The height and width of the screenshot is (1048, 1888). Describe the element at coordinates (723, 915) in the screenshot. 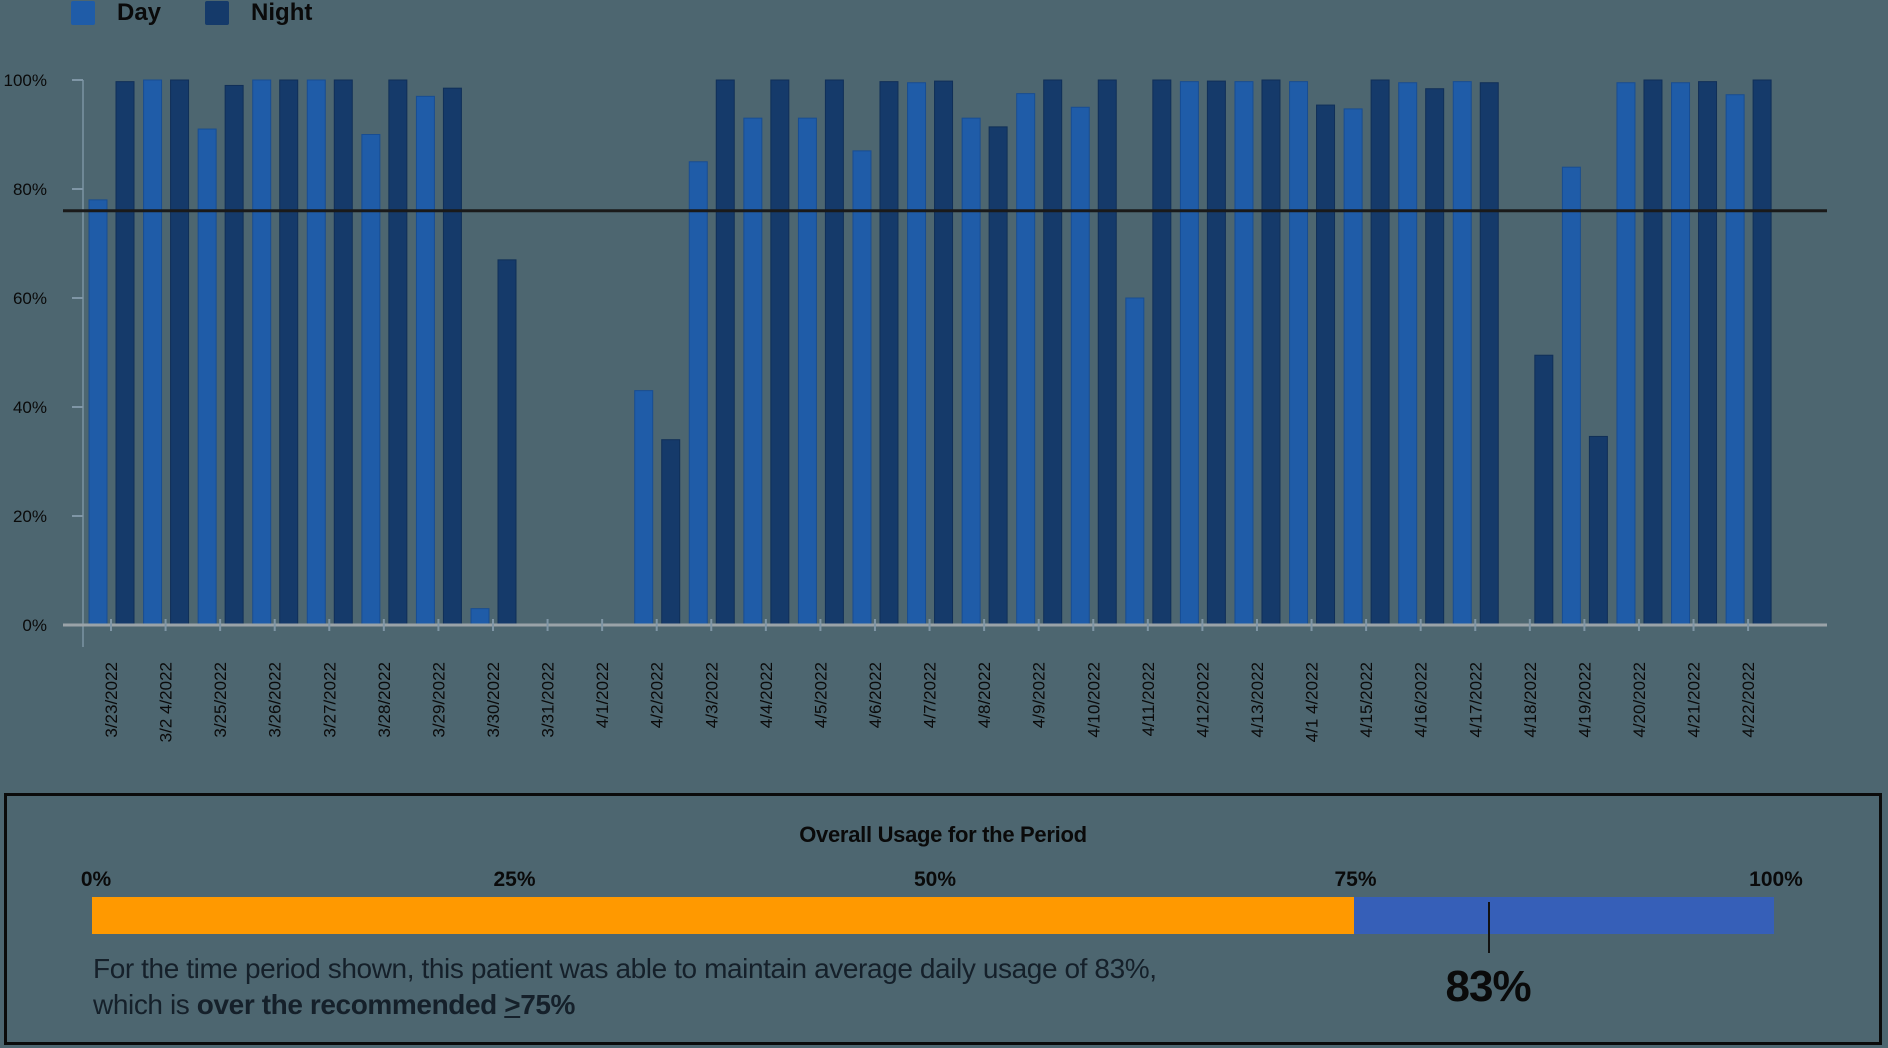

I see `below-target-segment` at that location.